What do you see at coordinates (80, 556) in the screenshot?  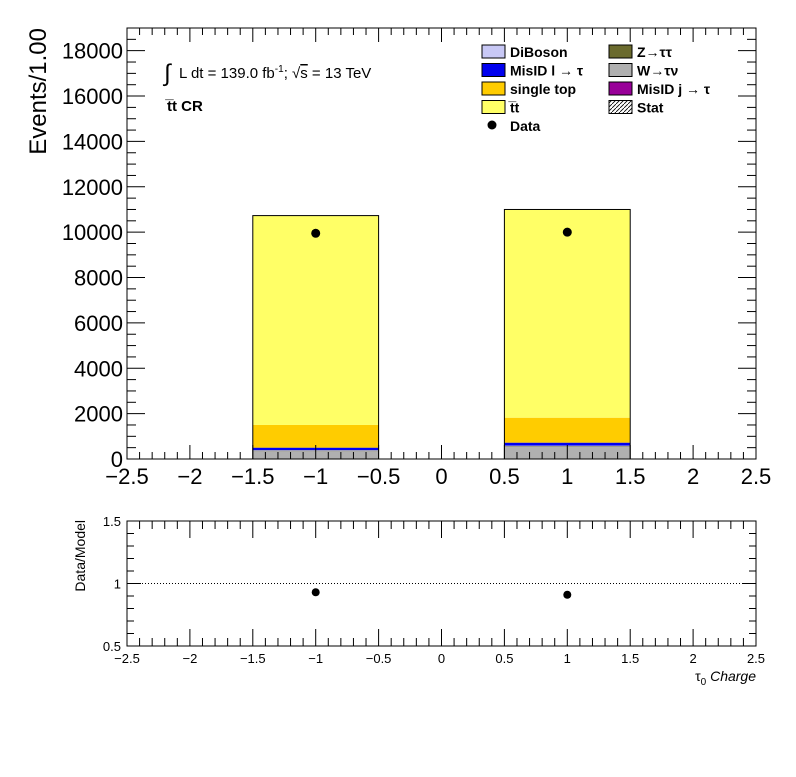 I see `ratio-y-axis-title: Data/Model` at bounding box center [80, 556].